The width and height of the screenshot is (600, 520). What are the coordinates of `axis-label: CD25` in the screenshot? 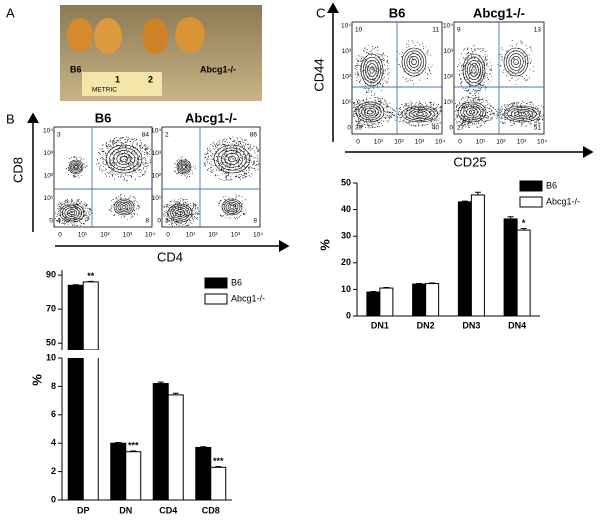 It's located at (469, 161).